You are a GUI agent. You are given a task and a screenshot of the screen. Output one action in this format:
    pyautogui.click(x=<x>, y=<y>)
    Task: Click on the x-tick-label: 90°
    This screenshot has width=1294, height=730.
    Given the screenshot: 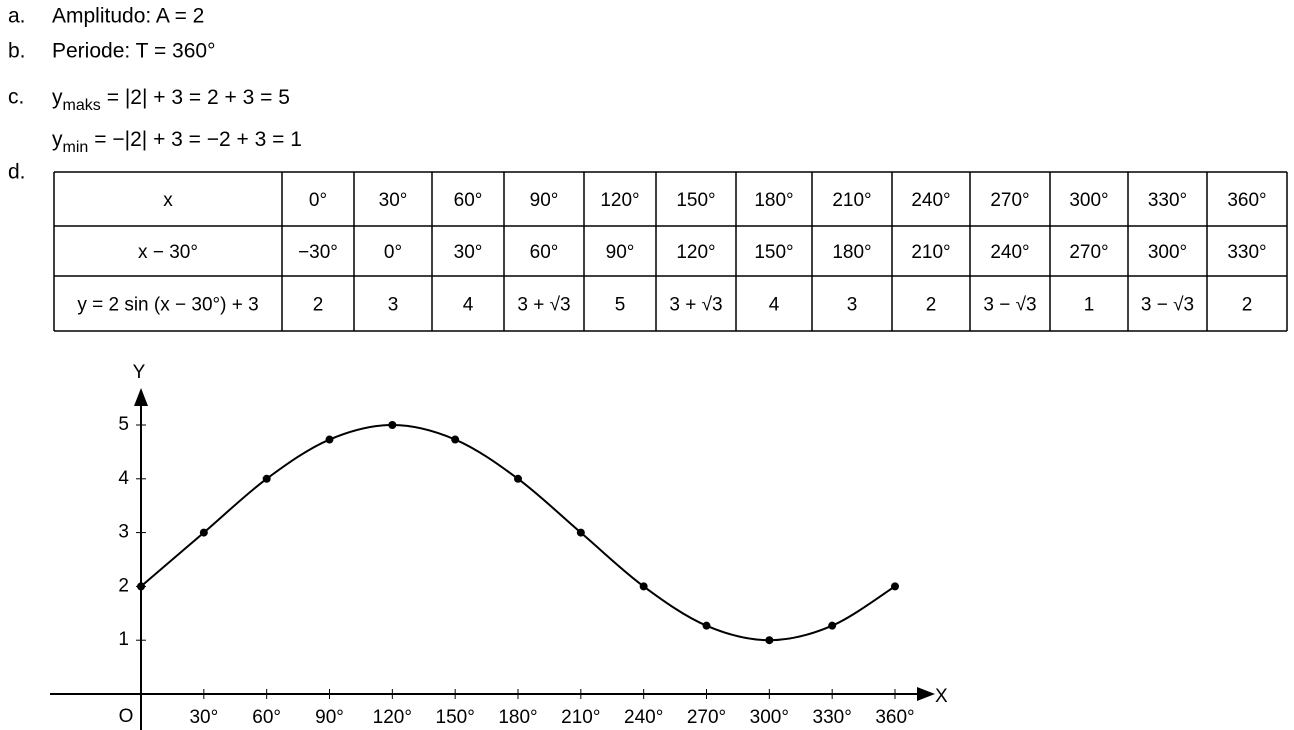 What is the action you would take?
    pyautogui.click(x=329, y=717)
    